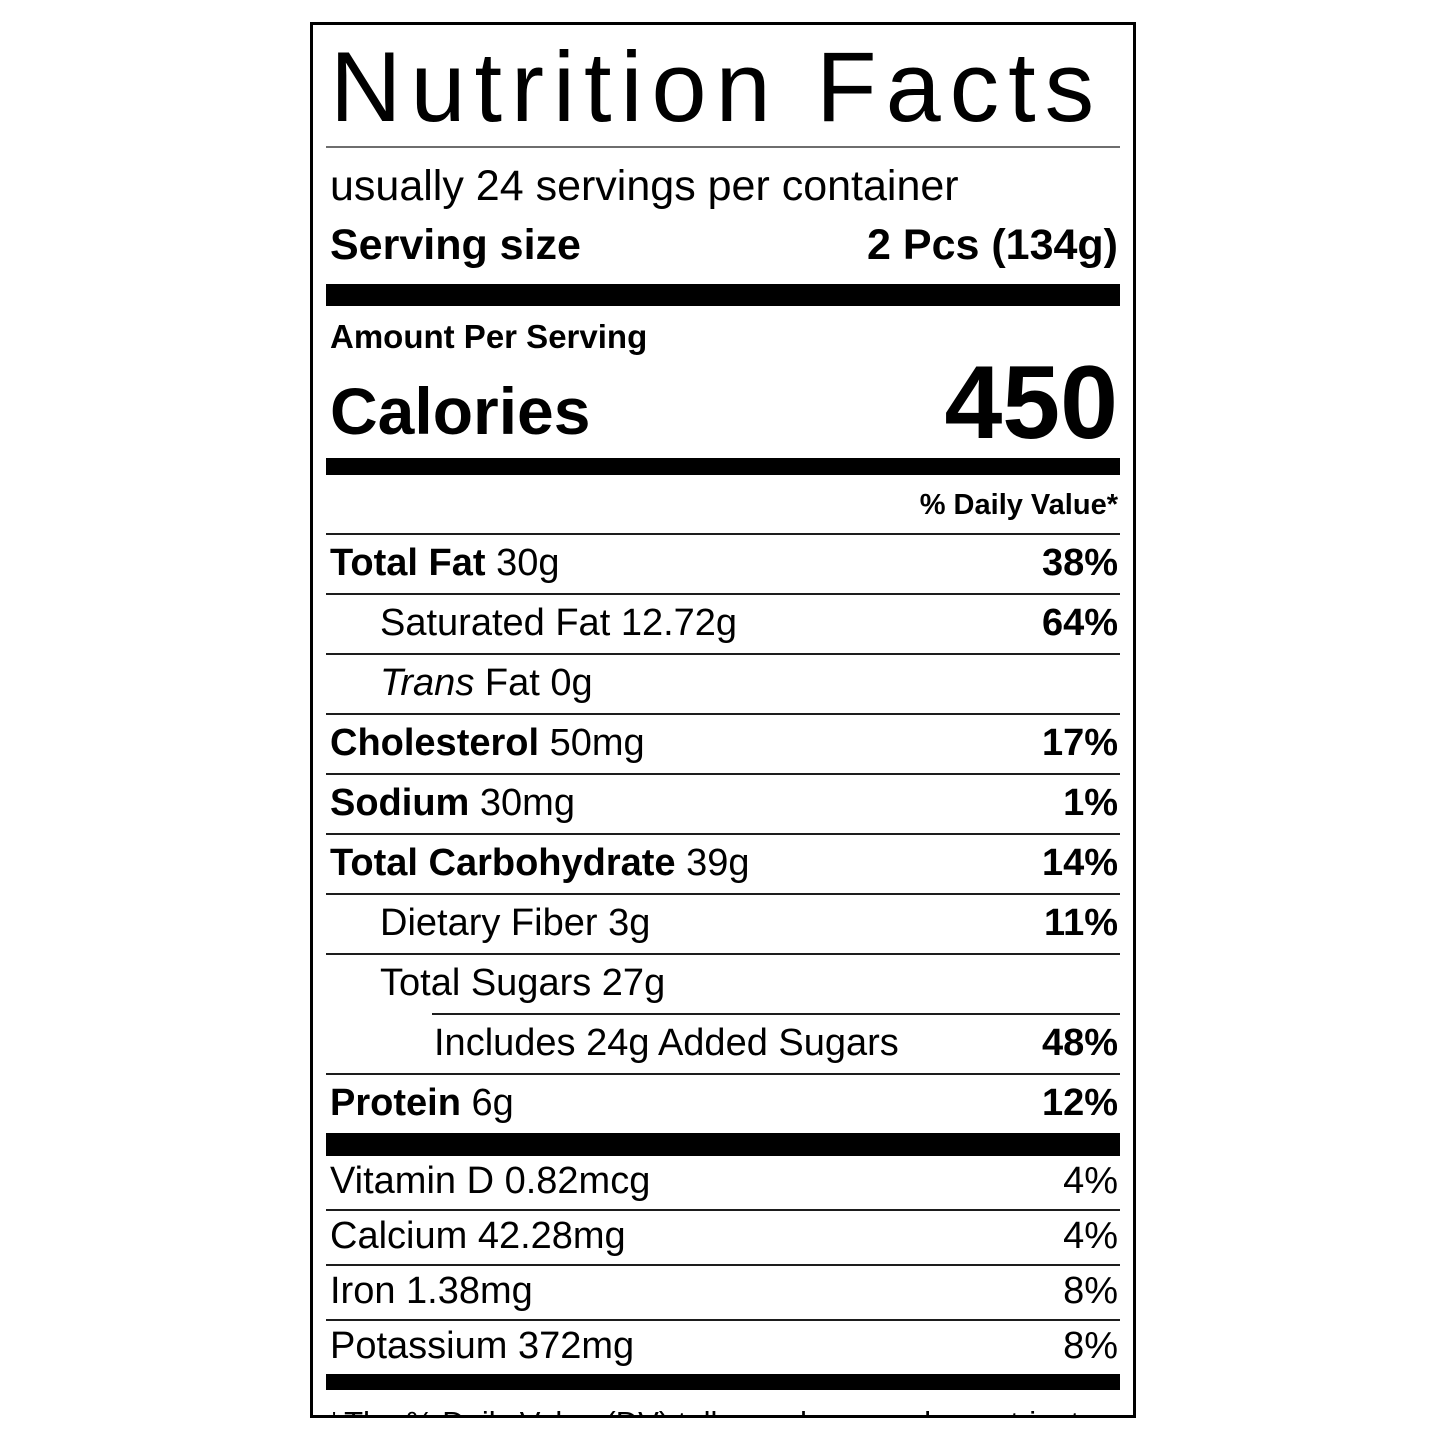 The image size is (1445, 1445). I want to click on nutrient-name-text: Total Sugars, so click(486, 982).